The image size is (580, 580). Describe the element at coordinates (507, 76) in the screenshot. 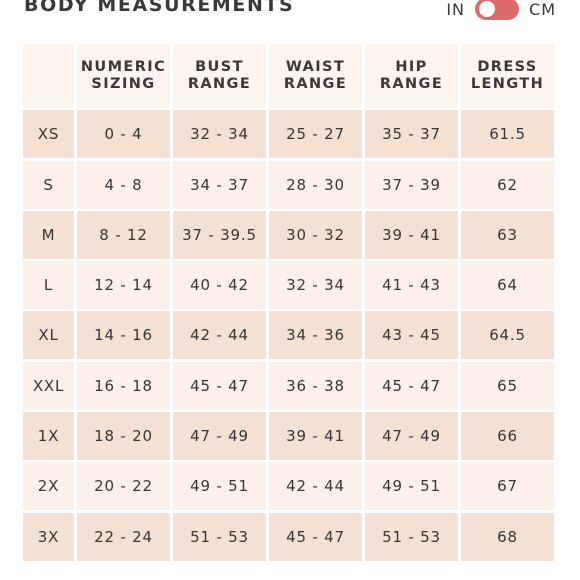

I see `header-dress-length: DRESS LENGTH` at that location.